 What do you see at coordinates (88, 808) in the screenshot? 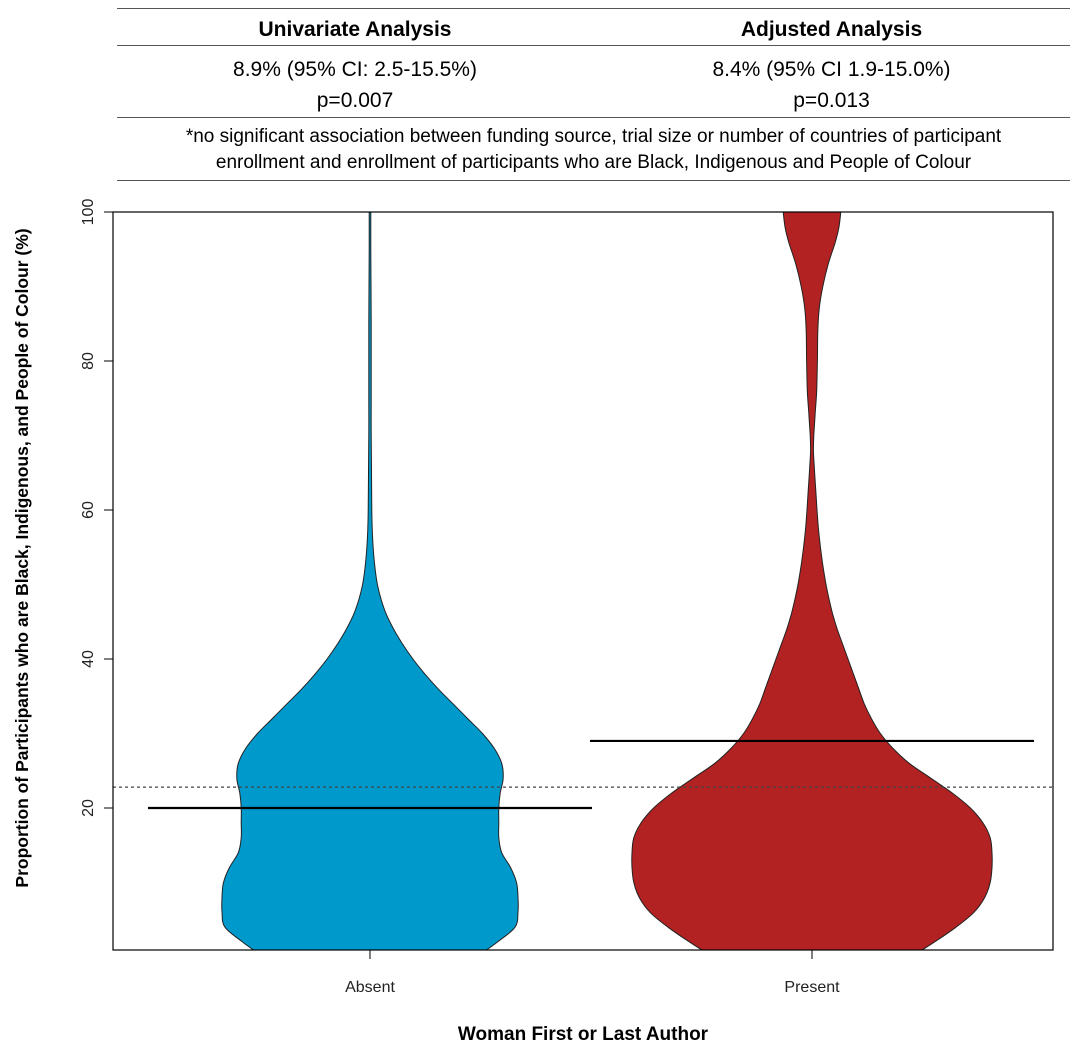
I see `y-tick-label: 20` at bounding box center [88, 808].